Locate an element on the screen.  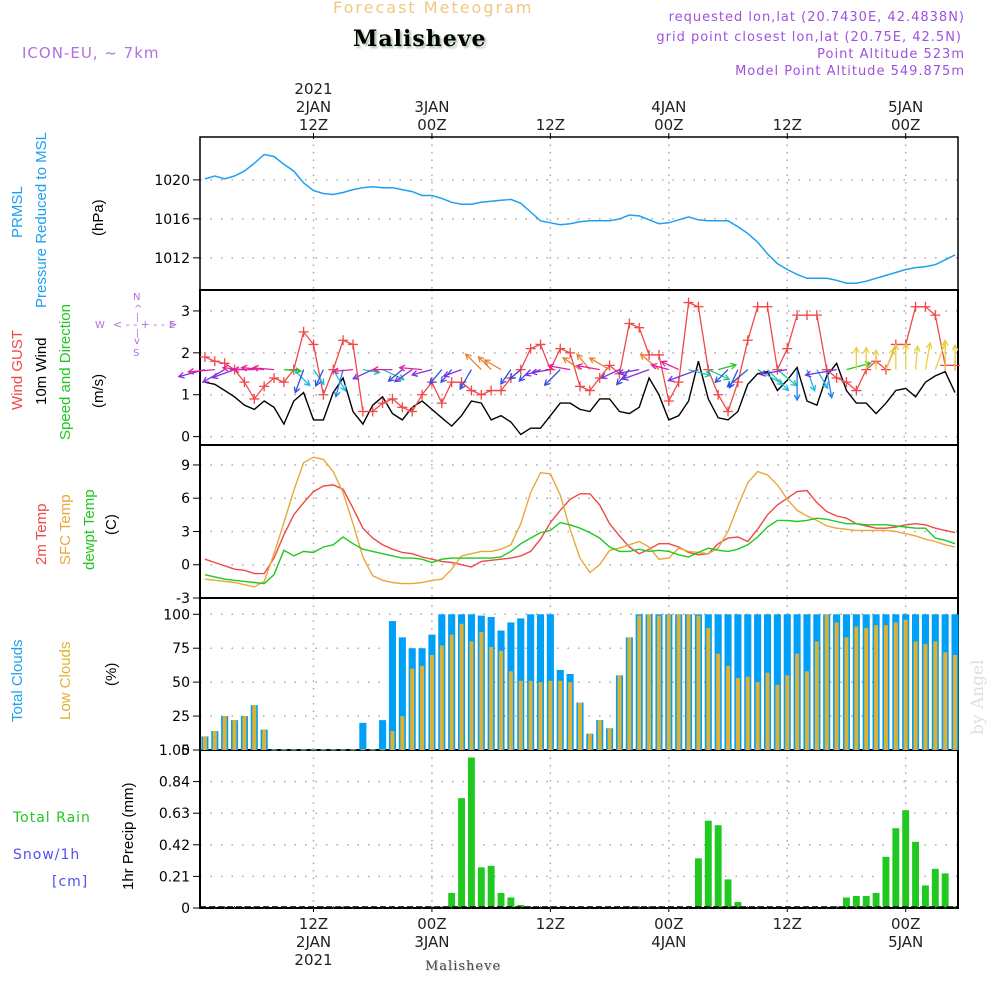
x-tick-label-top: 2021 is located at coordinates (313, 89).